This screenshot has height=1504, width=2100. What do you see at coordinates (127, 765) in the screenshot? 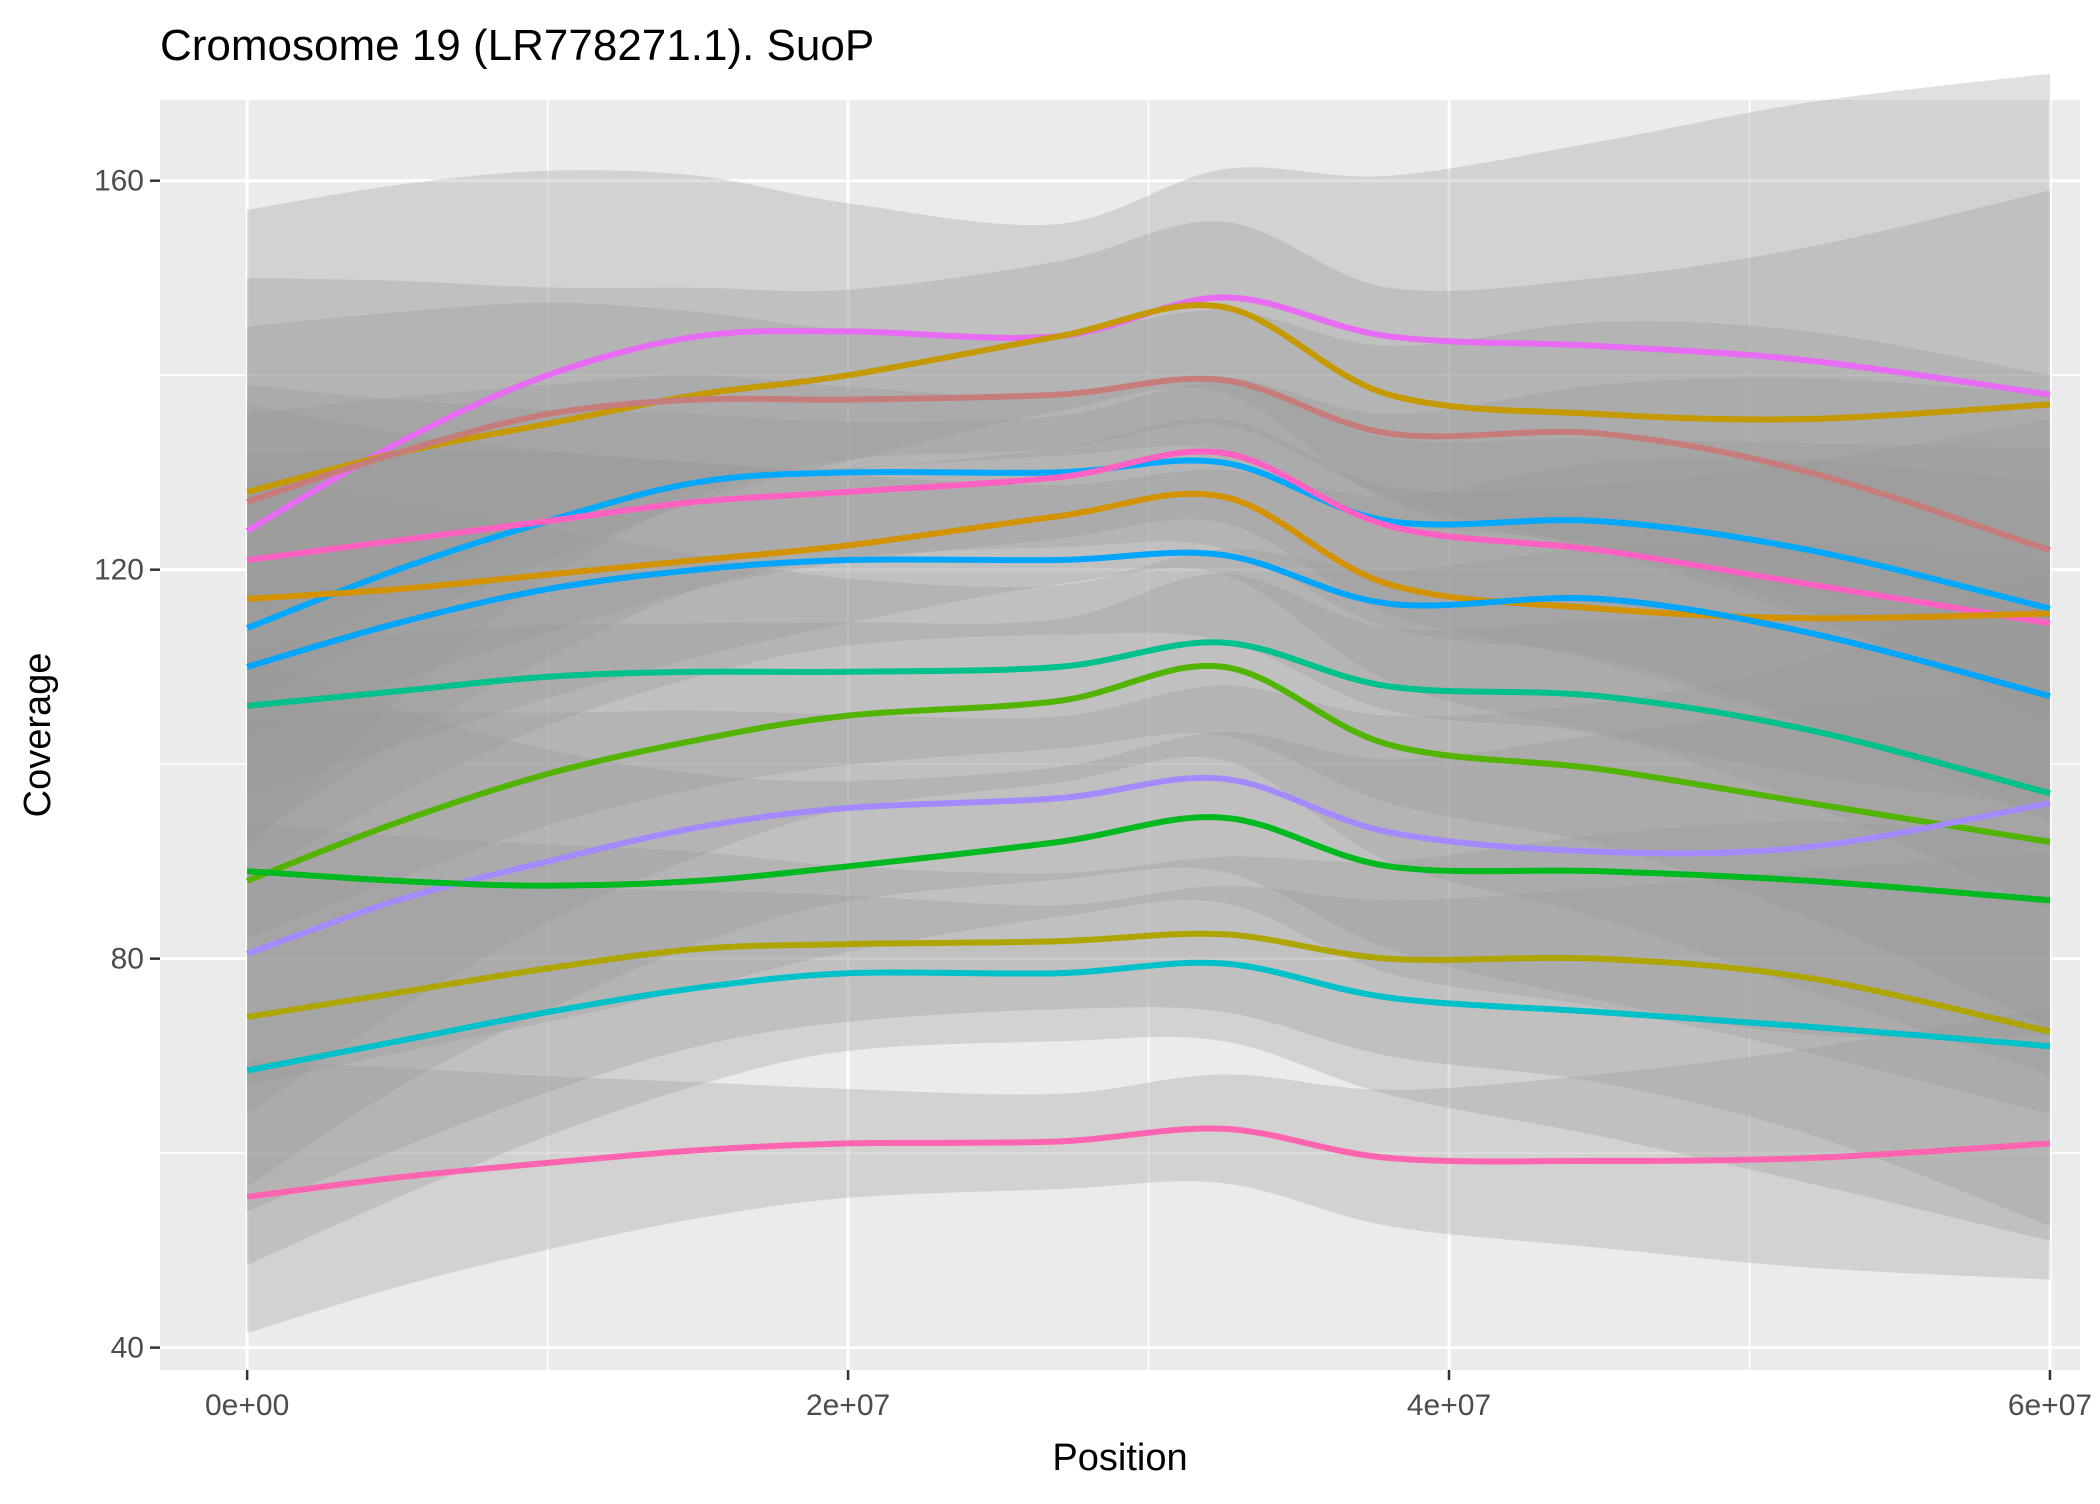
I see `y-axis: 40 80 120 160` at bounding box center [127, 765].